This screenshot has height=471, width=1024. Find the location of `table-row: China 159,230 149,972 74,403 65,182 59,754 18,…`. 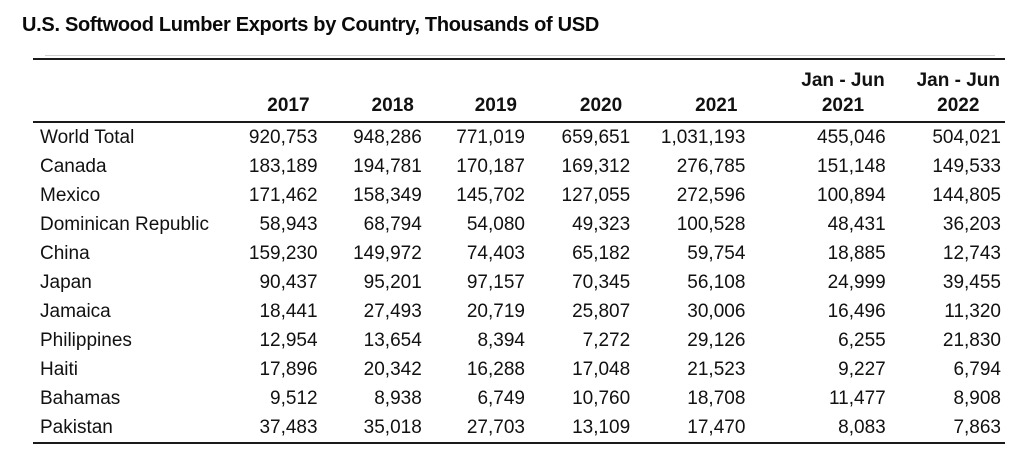

table-row: China 159,230 149,972 74,403 65,182 59,754 18,… is located at coordinates (519, 253).